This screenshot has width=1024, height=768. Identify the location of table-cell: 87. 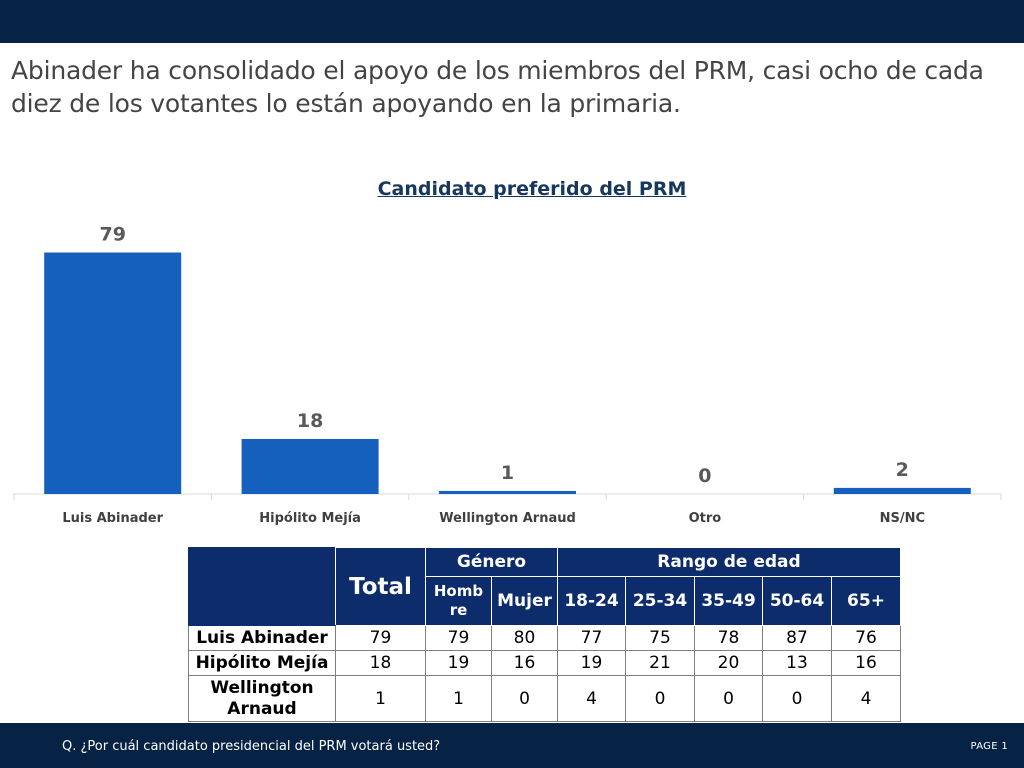
(797, 638).